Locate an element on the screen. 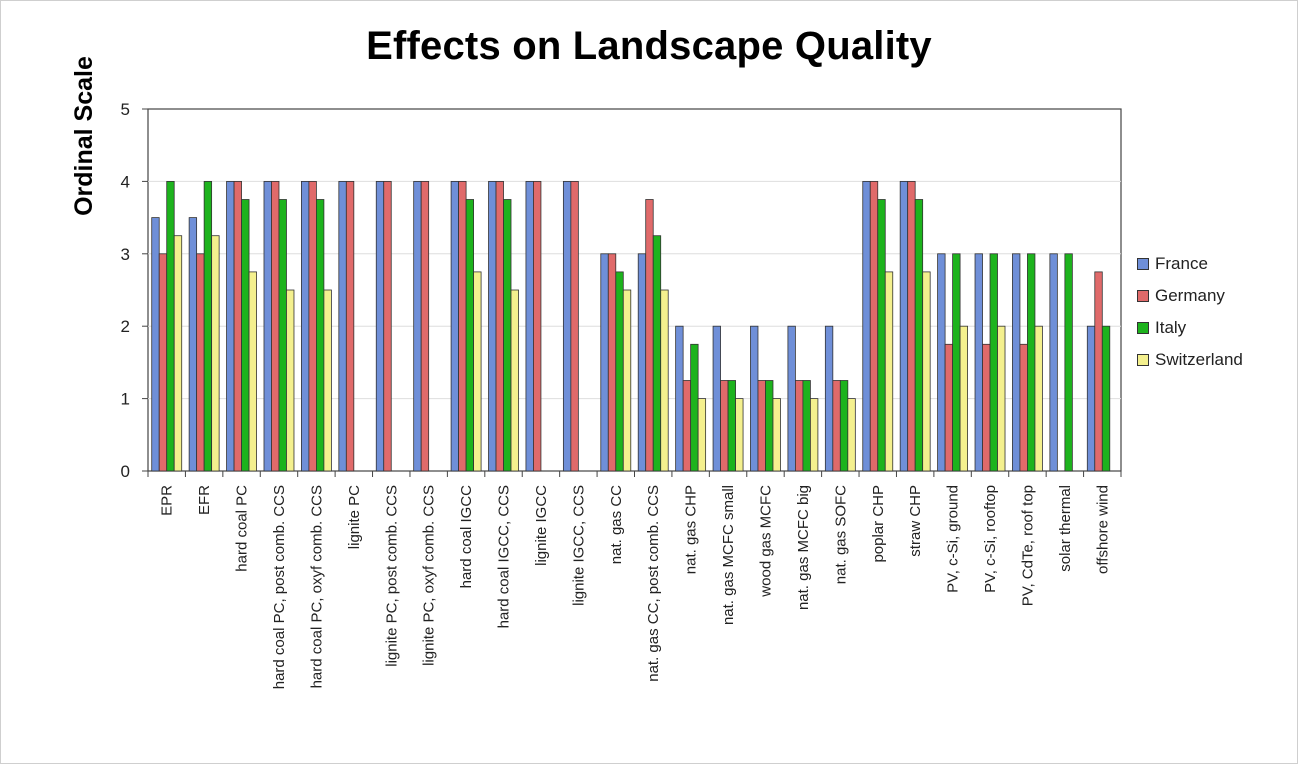  legend-label: Switzerland is located at coordinates (1199, 359).